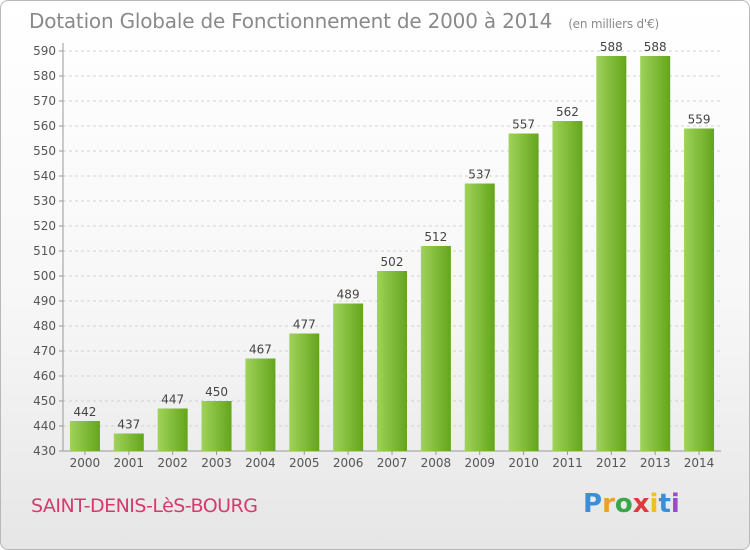  I want to click on y-tick-label: 530, so click(44, 201).